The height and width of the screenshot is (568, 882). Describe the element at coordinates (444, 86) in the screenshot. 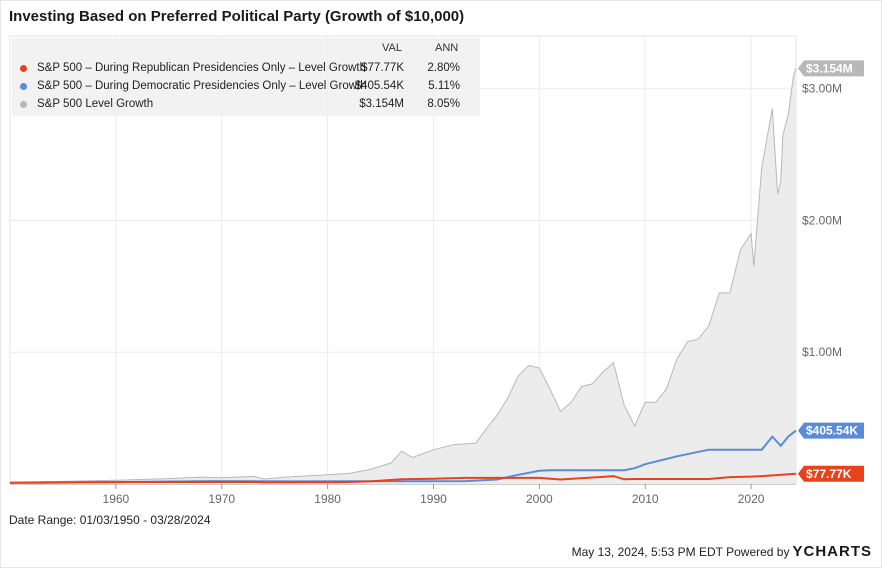

I see `legend-ann: 5.11%` at that location.